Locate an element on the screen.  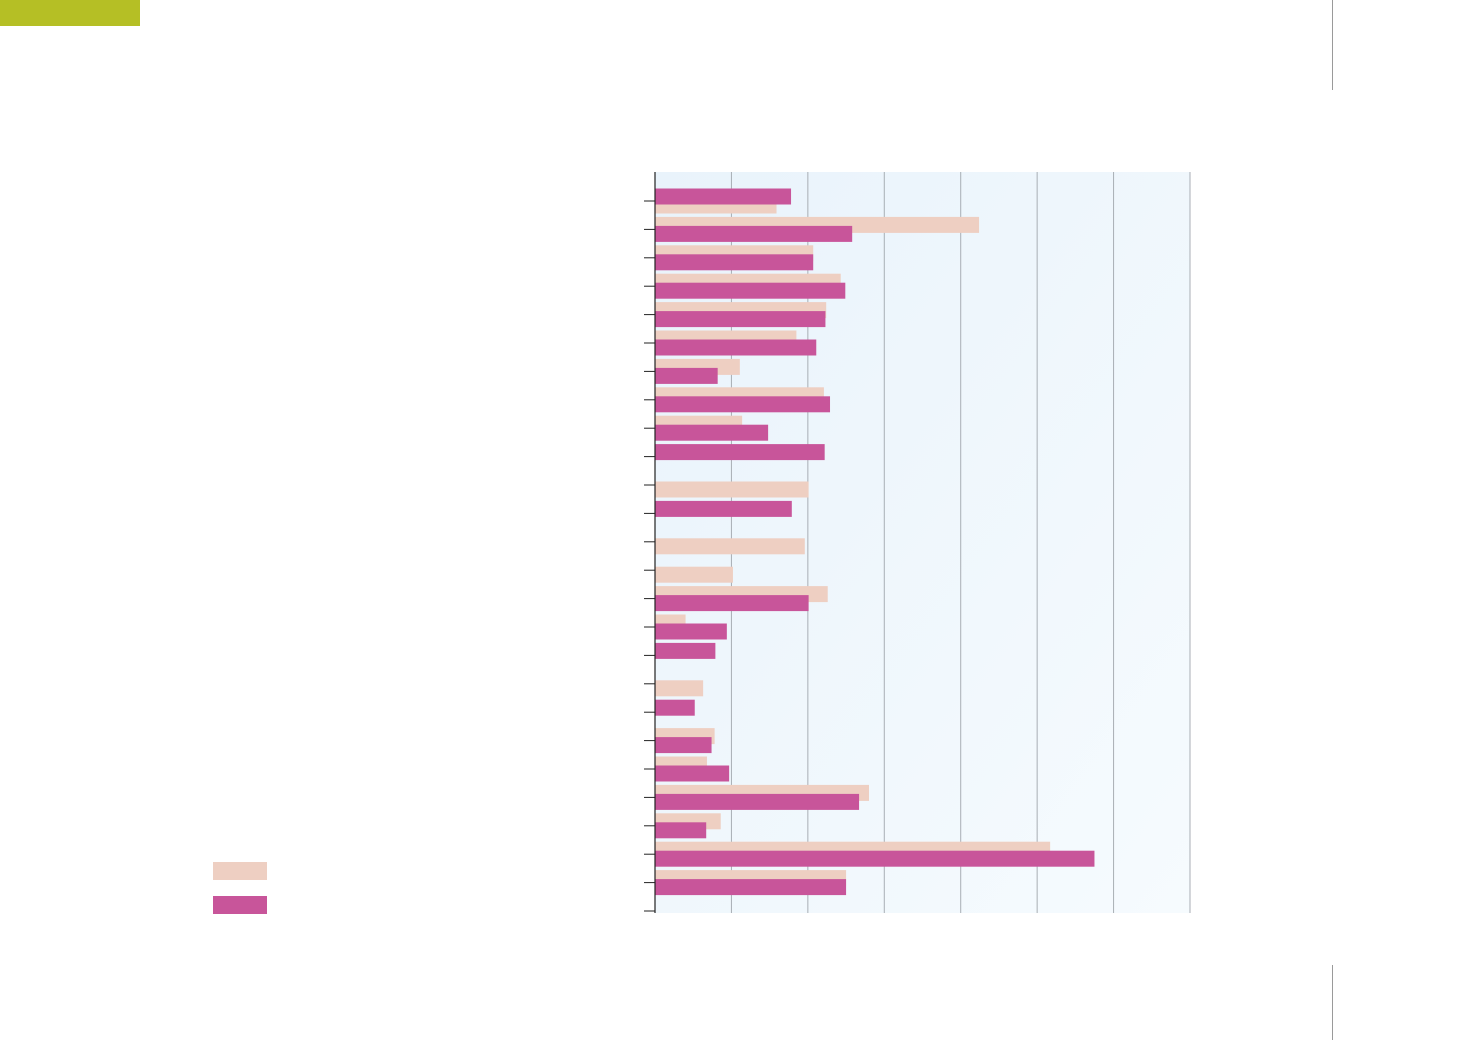
legend-swatch-previous is located at coordinates (240, 871).